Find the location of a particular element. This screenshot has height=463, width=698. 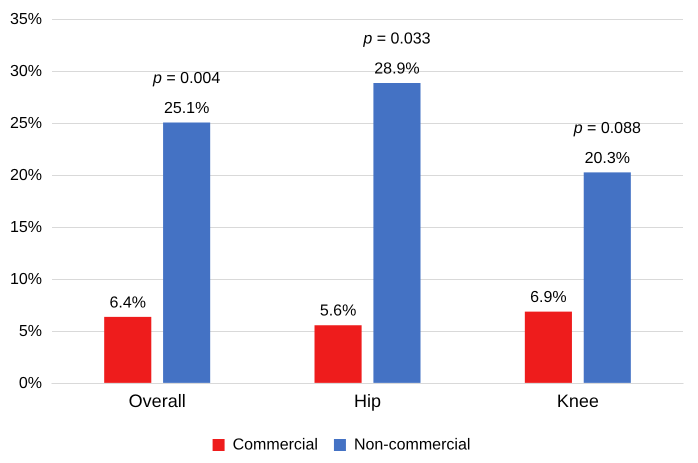

x-tick-label: Overall is located at coordinates (157, 401).